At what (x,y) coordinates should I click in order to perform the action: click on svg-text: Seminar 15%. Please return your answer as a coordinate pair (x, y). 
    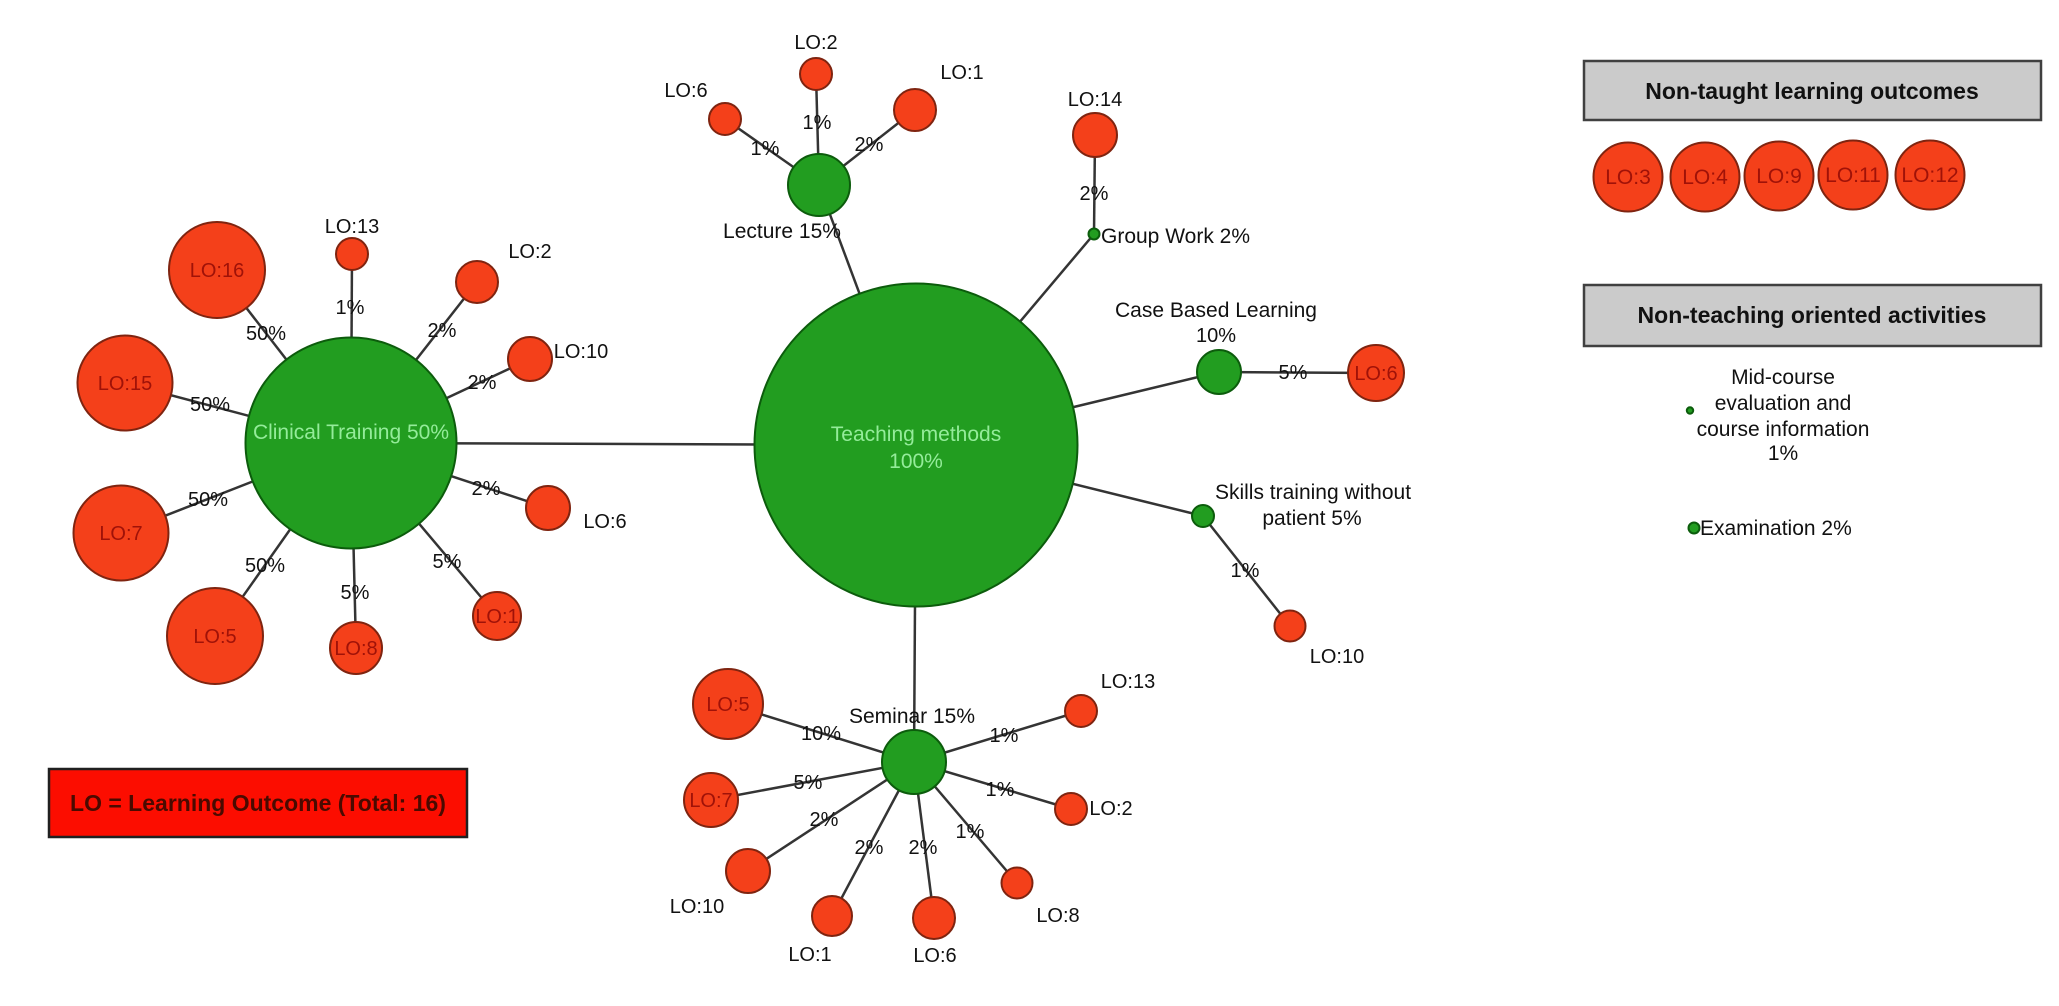
    Looking at the image, I should click on (912, 716).